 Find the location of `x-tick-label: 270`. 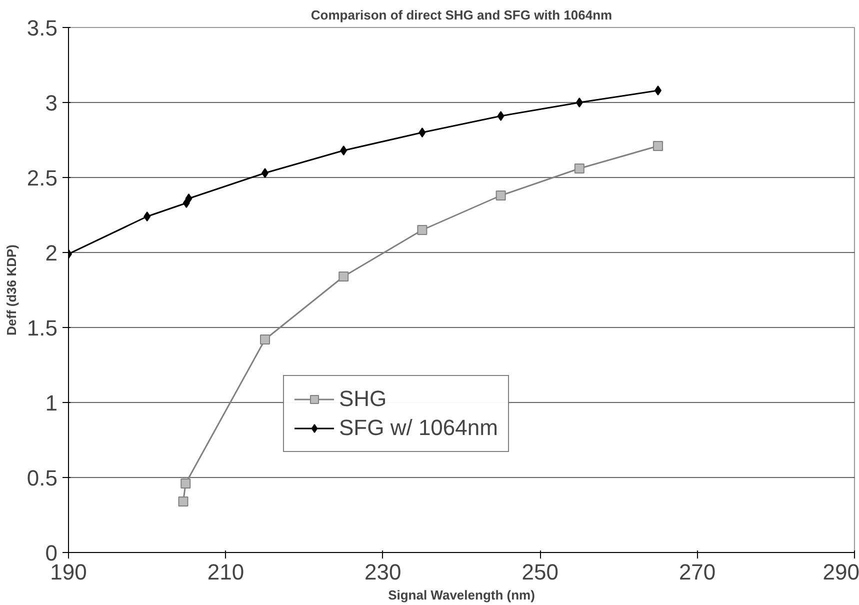

x-tick-label: 270 is located at coordinates (697, 572).